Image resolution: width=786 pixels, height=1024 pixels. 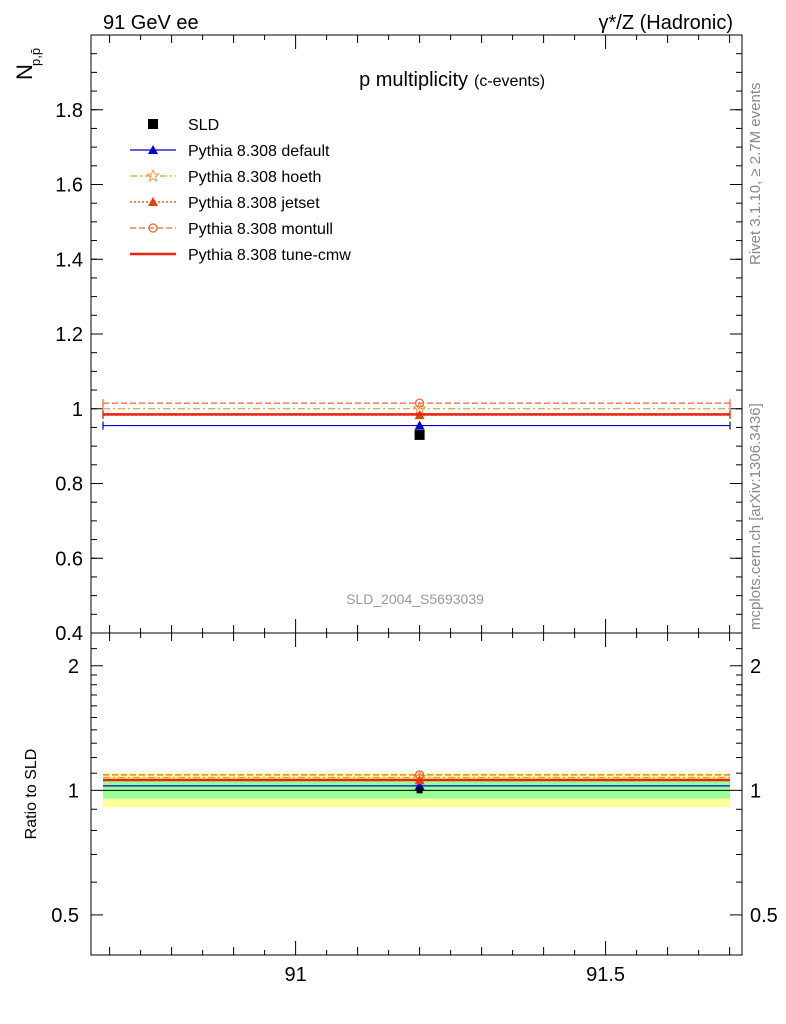 I want to click on legend-label: Pythia 8.308 hoeth, so click(x=254, y=177).